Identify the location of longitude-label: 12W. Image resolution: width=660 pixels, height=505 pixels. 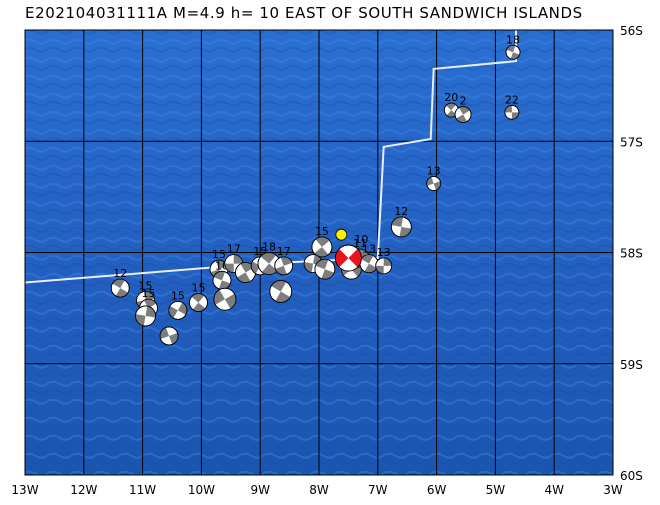
(83, 490).